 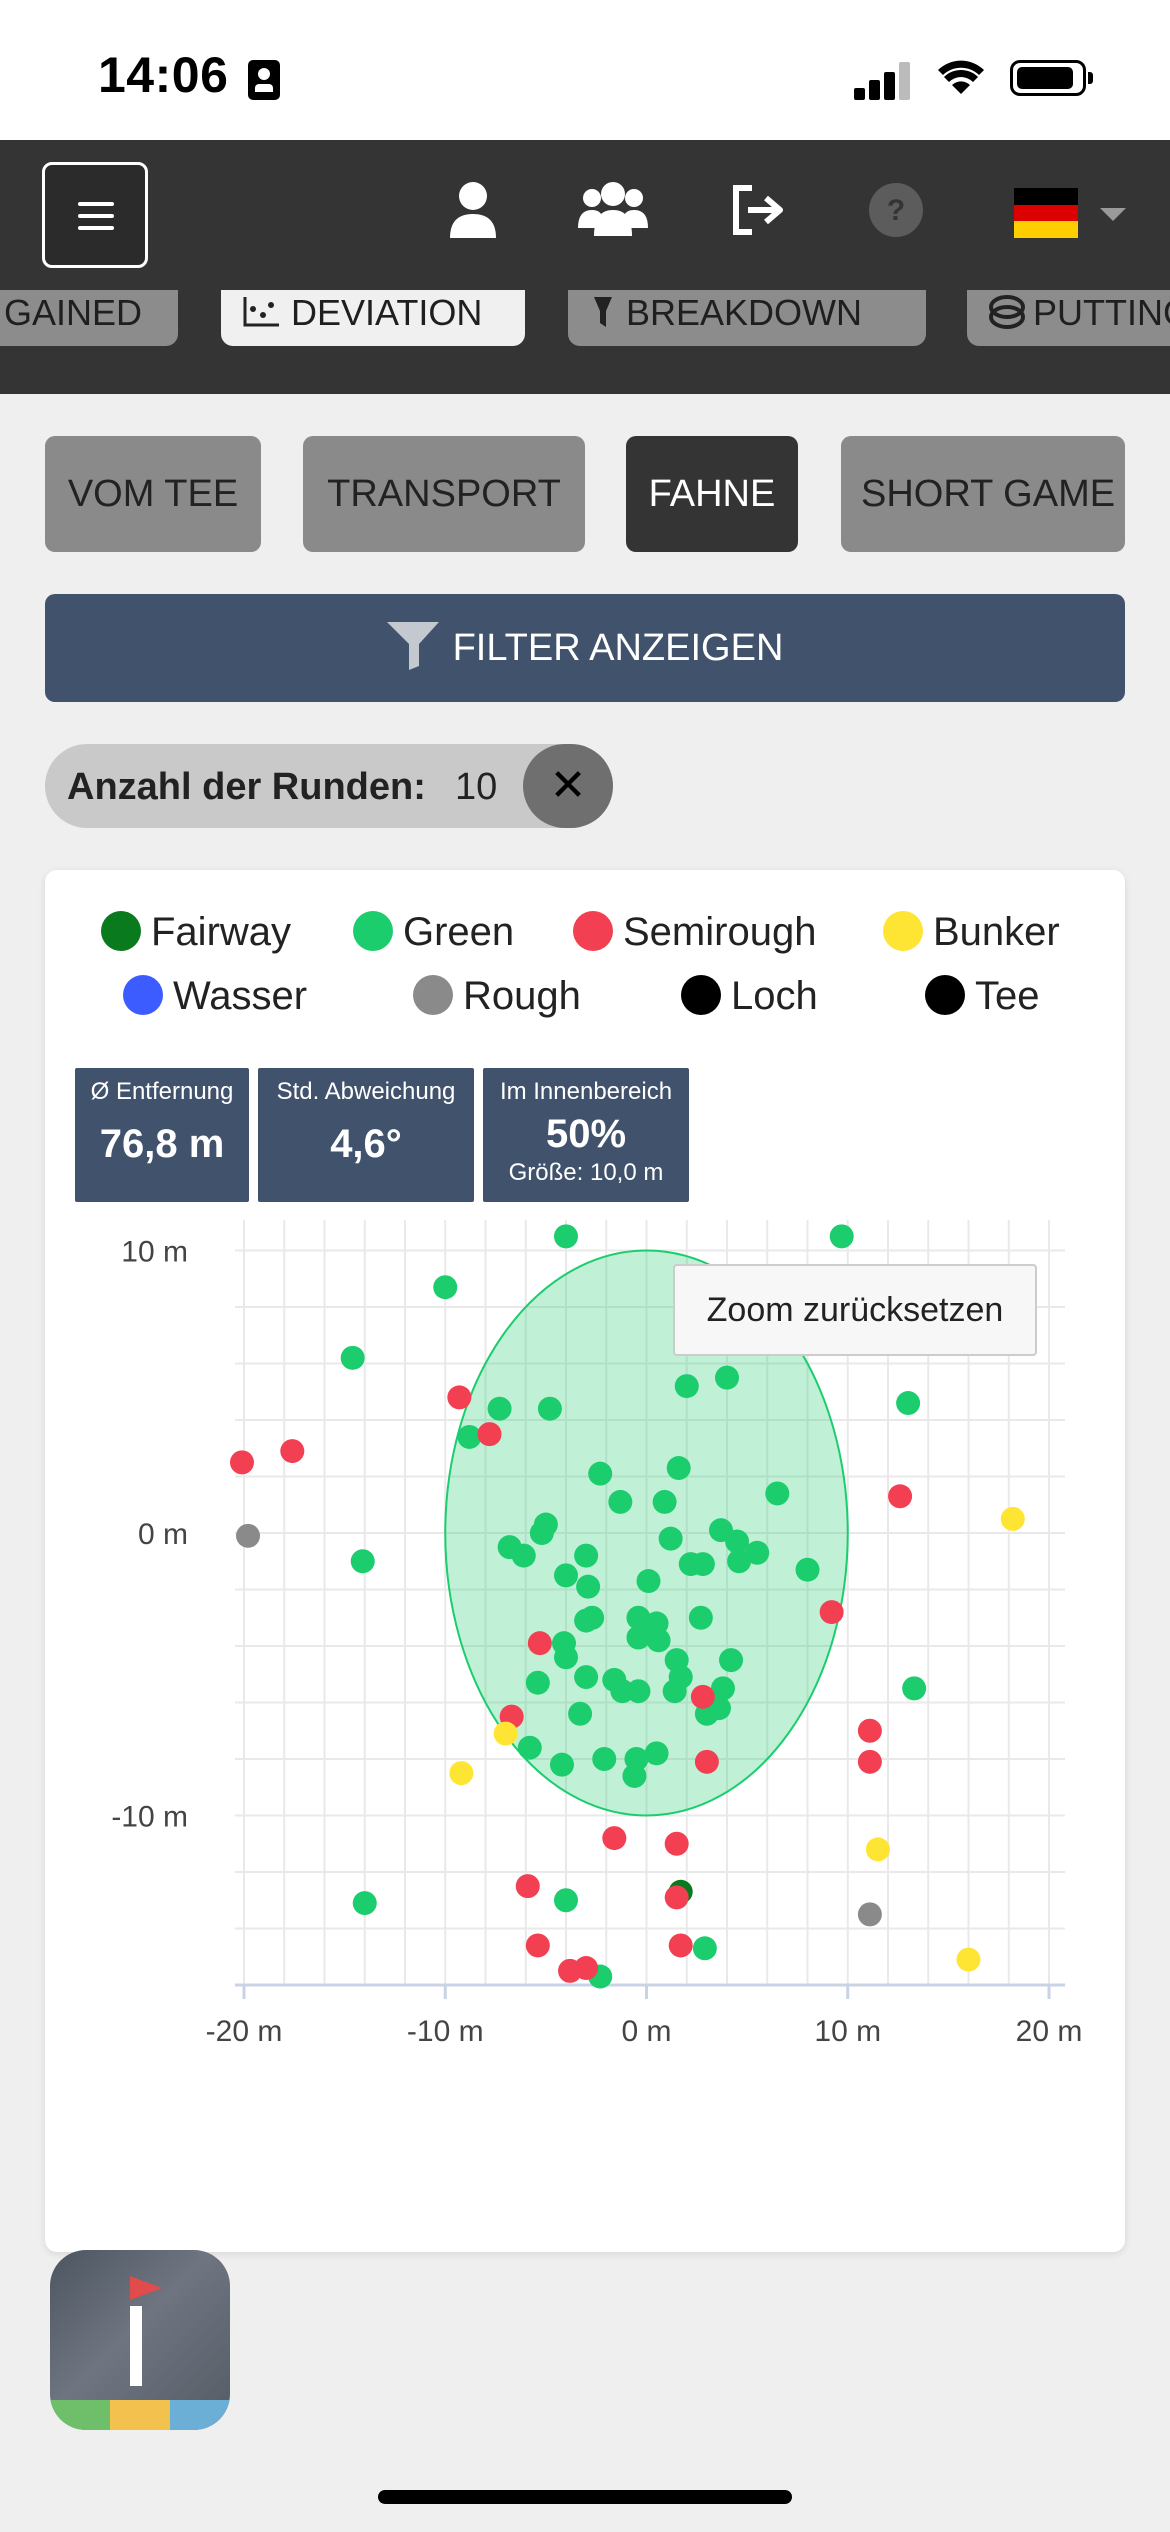 What do you see at coordinates (855, 1310) in the screenshot?
I see `reset-zoom-button: Zoom zurücksetzen` at bounding box center [855, 1310].